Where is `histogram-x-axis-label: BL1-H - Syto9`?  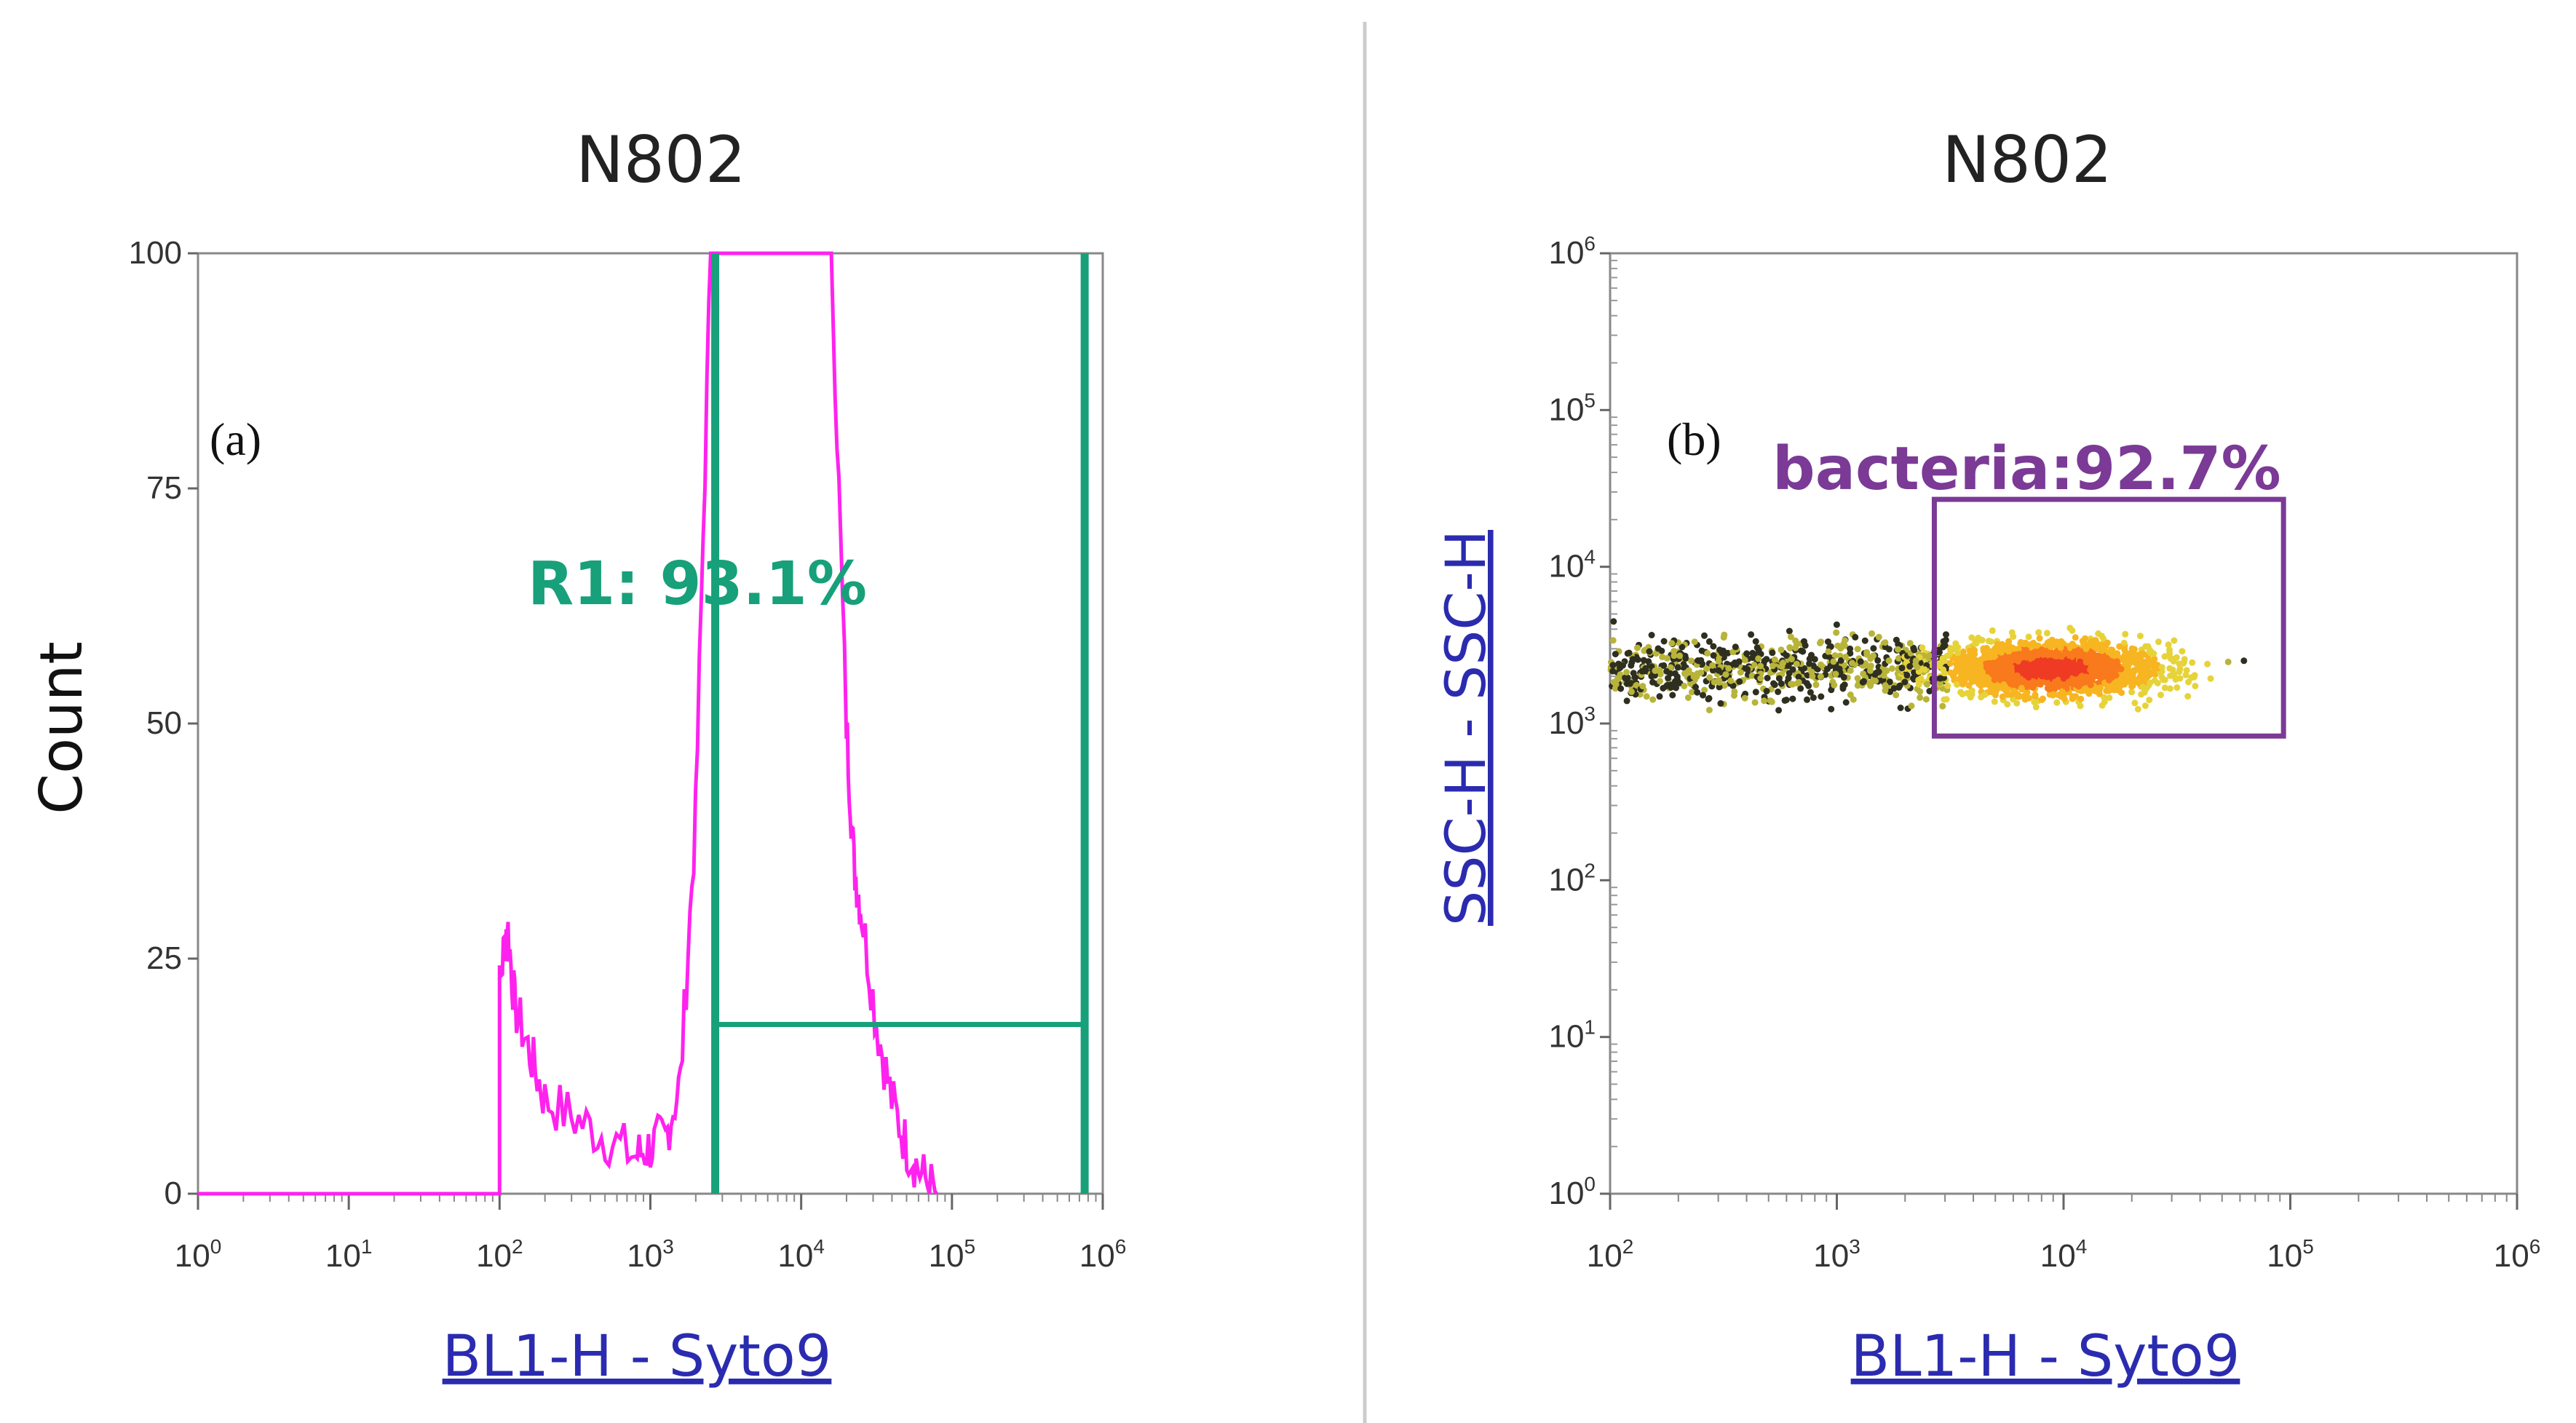
histogram-x-axis-label: BL1-H - Syto9 is located at coordinates (637, 1357).